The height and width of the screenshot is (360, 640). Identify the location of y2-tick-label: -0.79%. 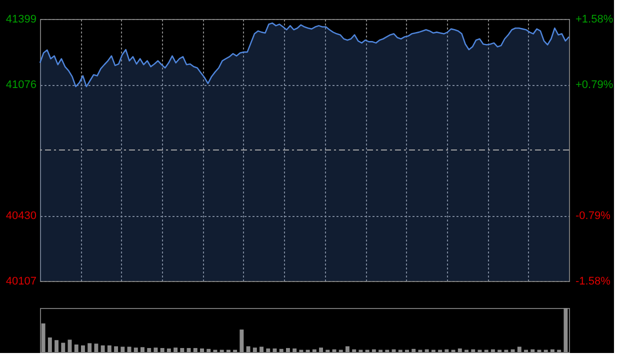
(593, 216).